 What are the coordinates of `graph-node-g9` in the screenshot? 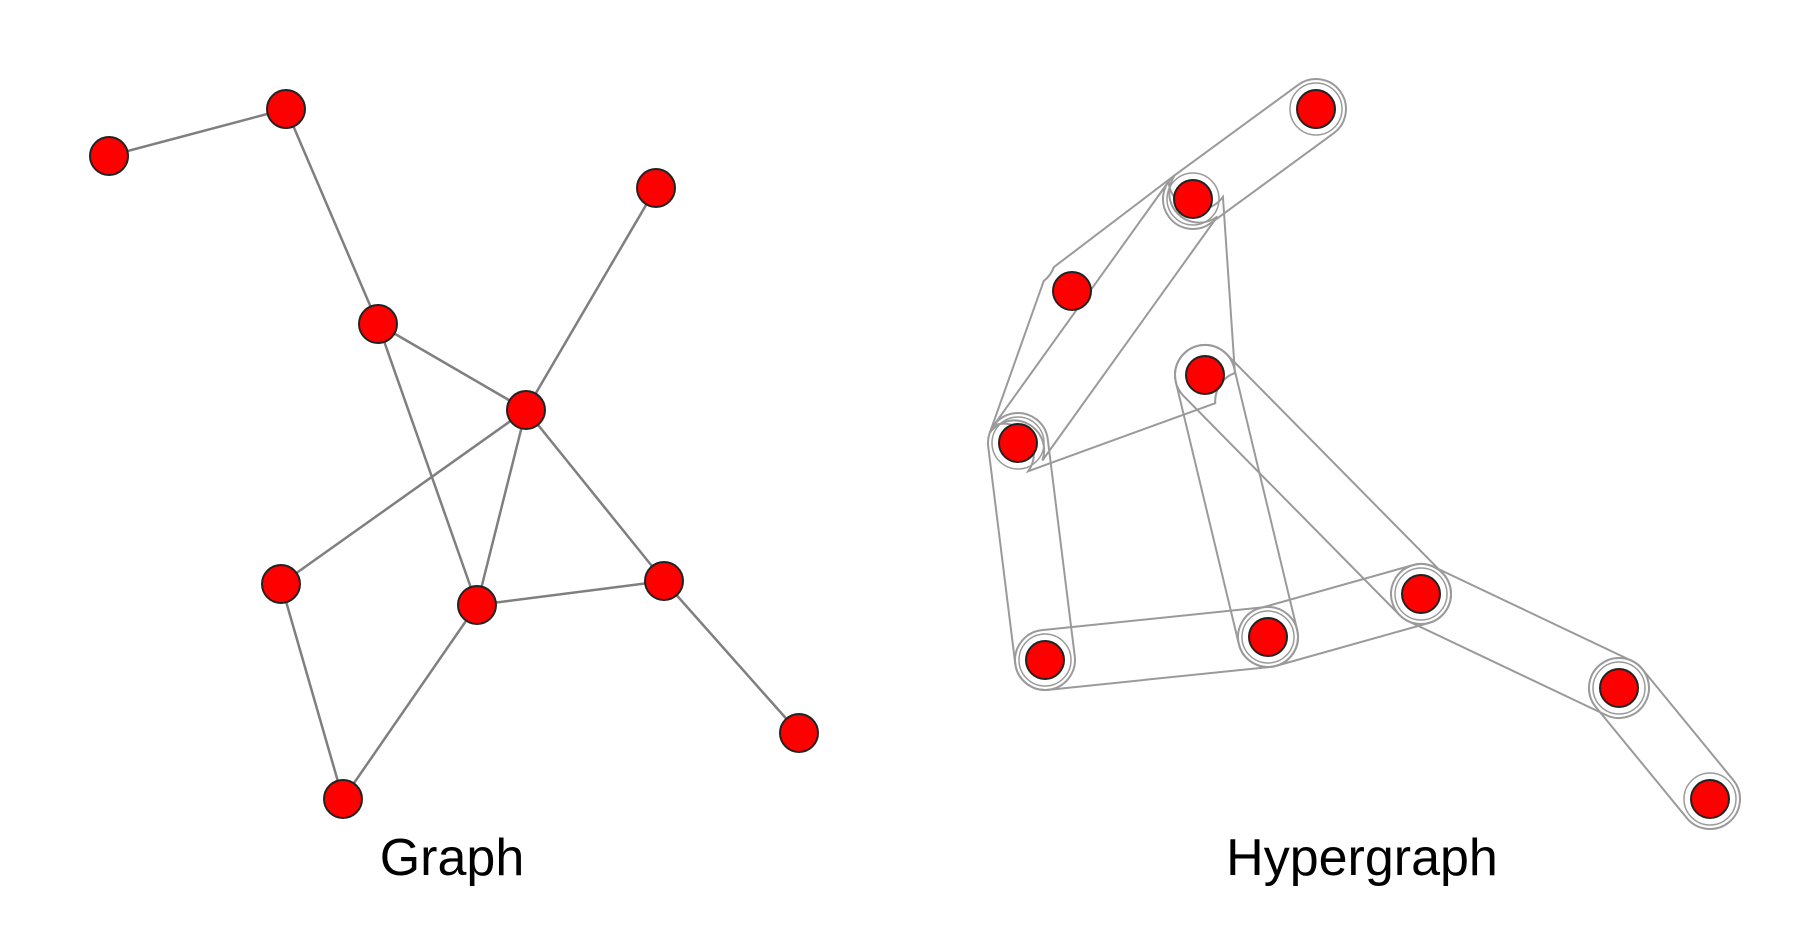 It's located at (799, 733).